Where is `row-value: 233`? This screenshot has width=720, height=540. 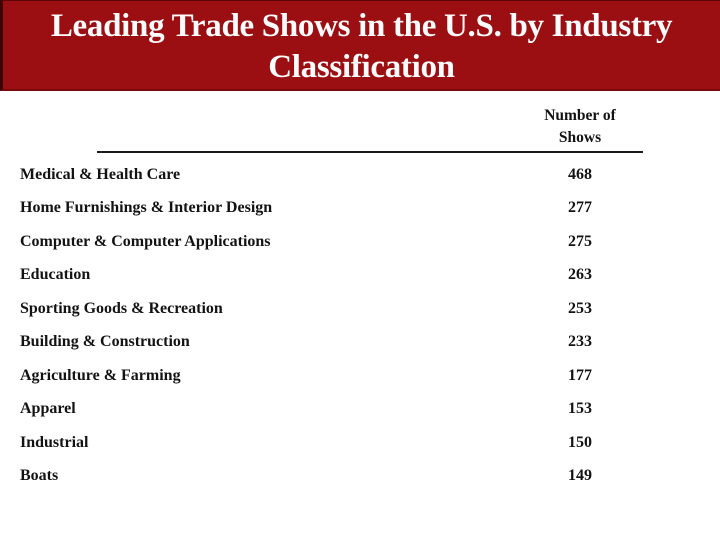
row-value: 233 is located at coordinates (580, 342).